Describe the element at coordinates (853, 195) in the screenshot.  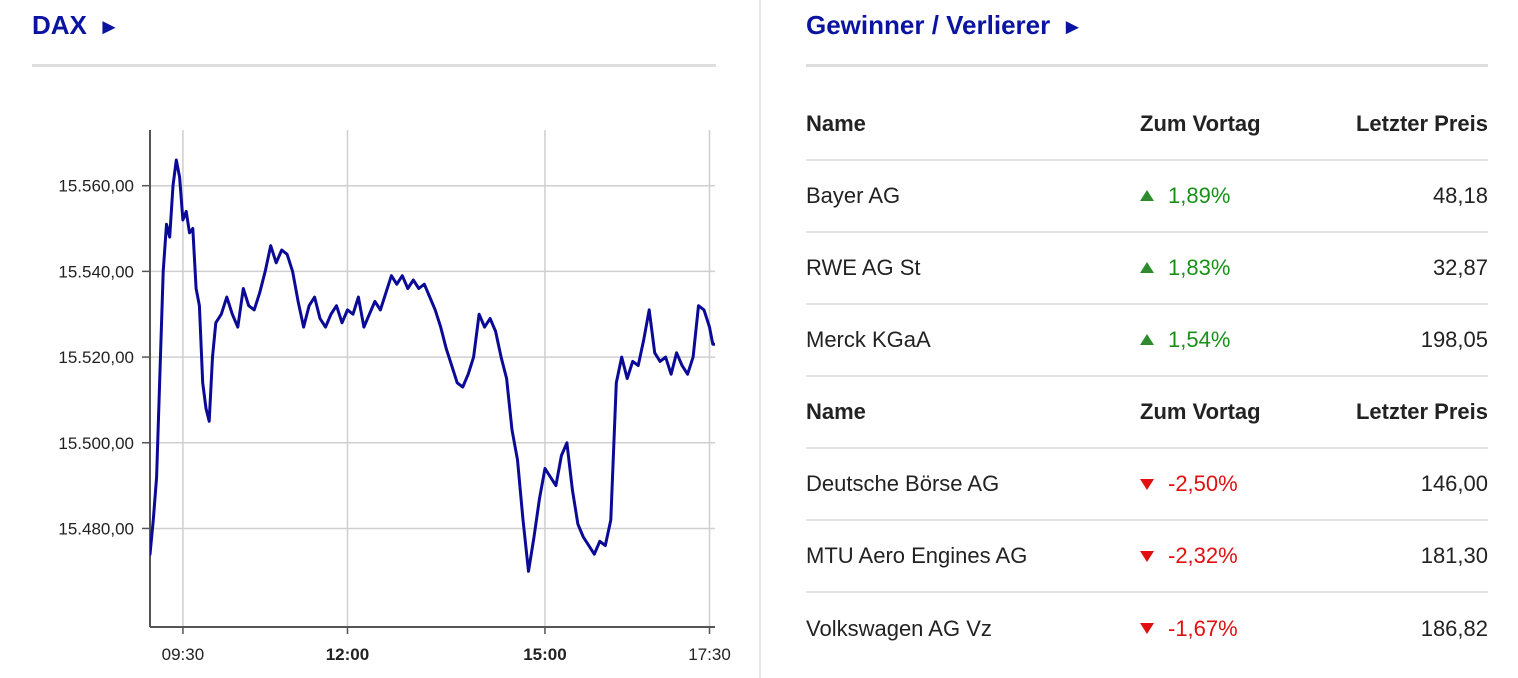
I see `stock-name-link: Bayer AG` at that location.